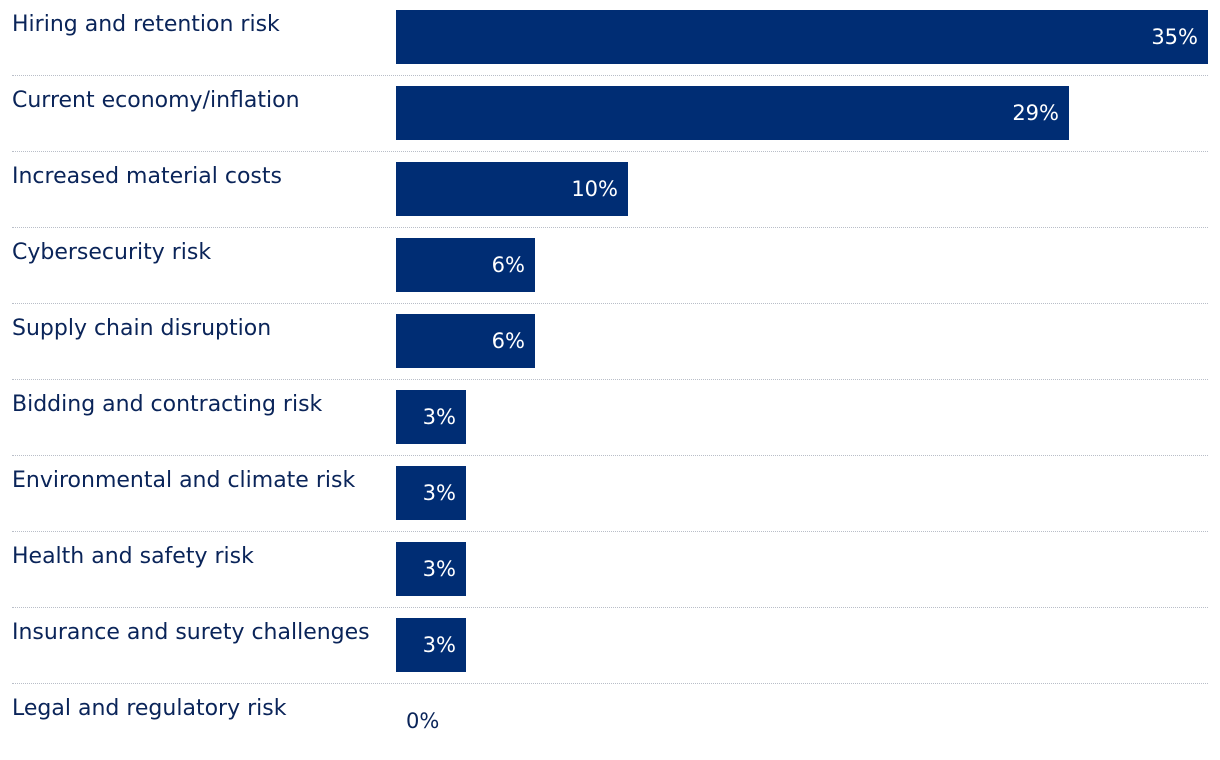 The height and width of the screenshot is (760, 1220). Describe the element at coordinates (146, 24) in the screenshot. I see `category-label: Hiring and retention risk` at that location.